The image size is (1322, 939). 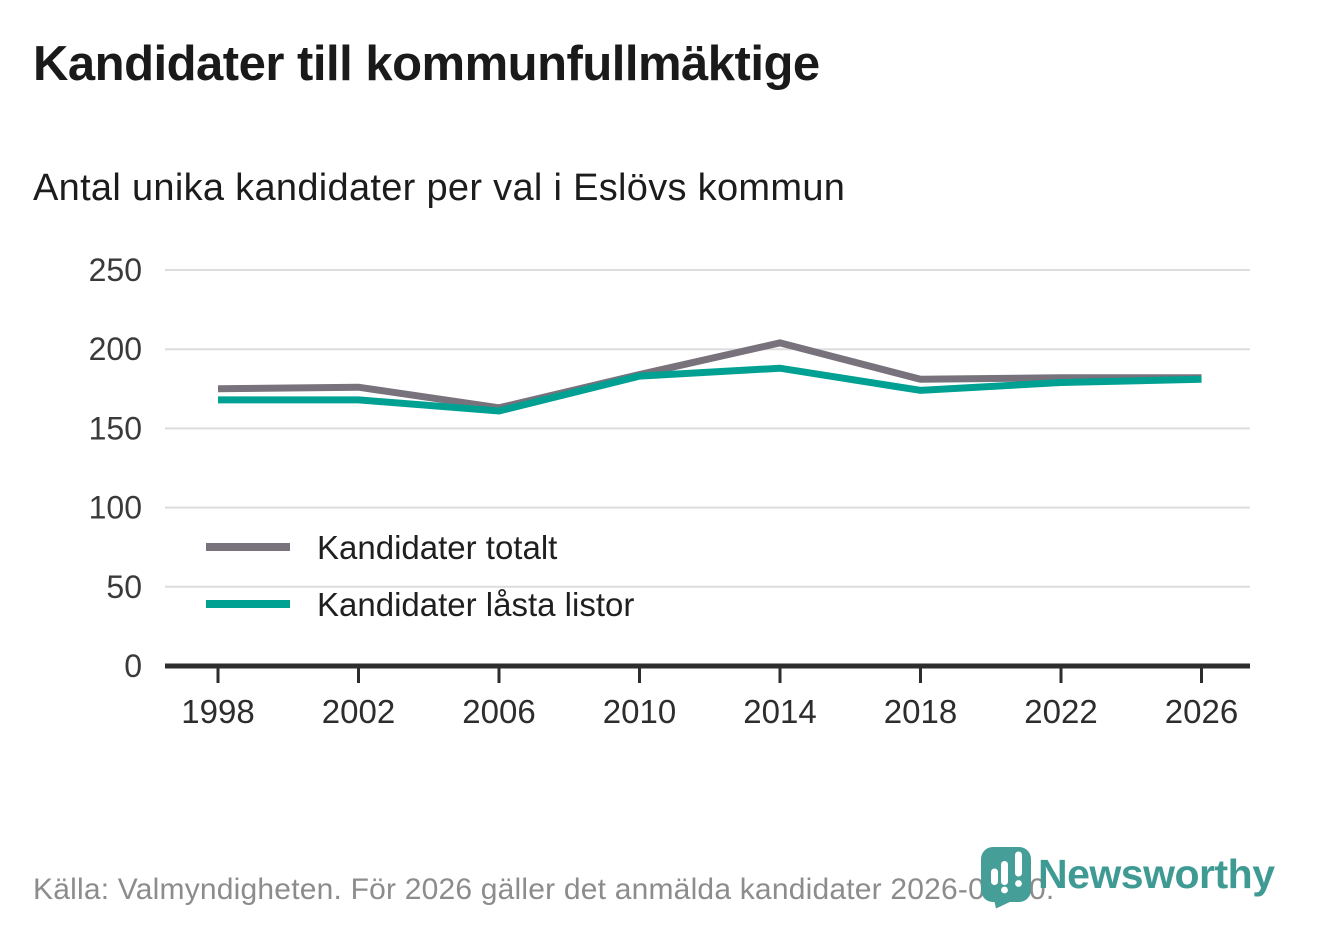 I want to click on y-axis-tick-label: 100, so click(x=115, y=508).